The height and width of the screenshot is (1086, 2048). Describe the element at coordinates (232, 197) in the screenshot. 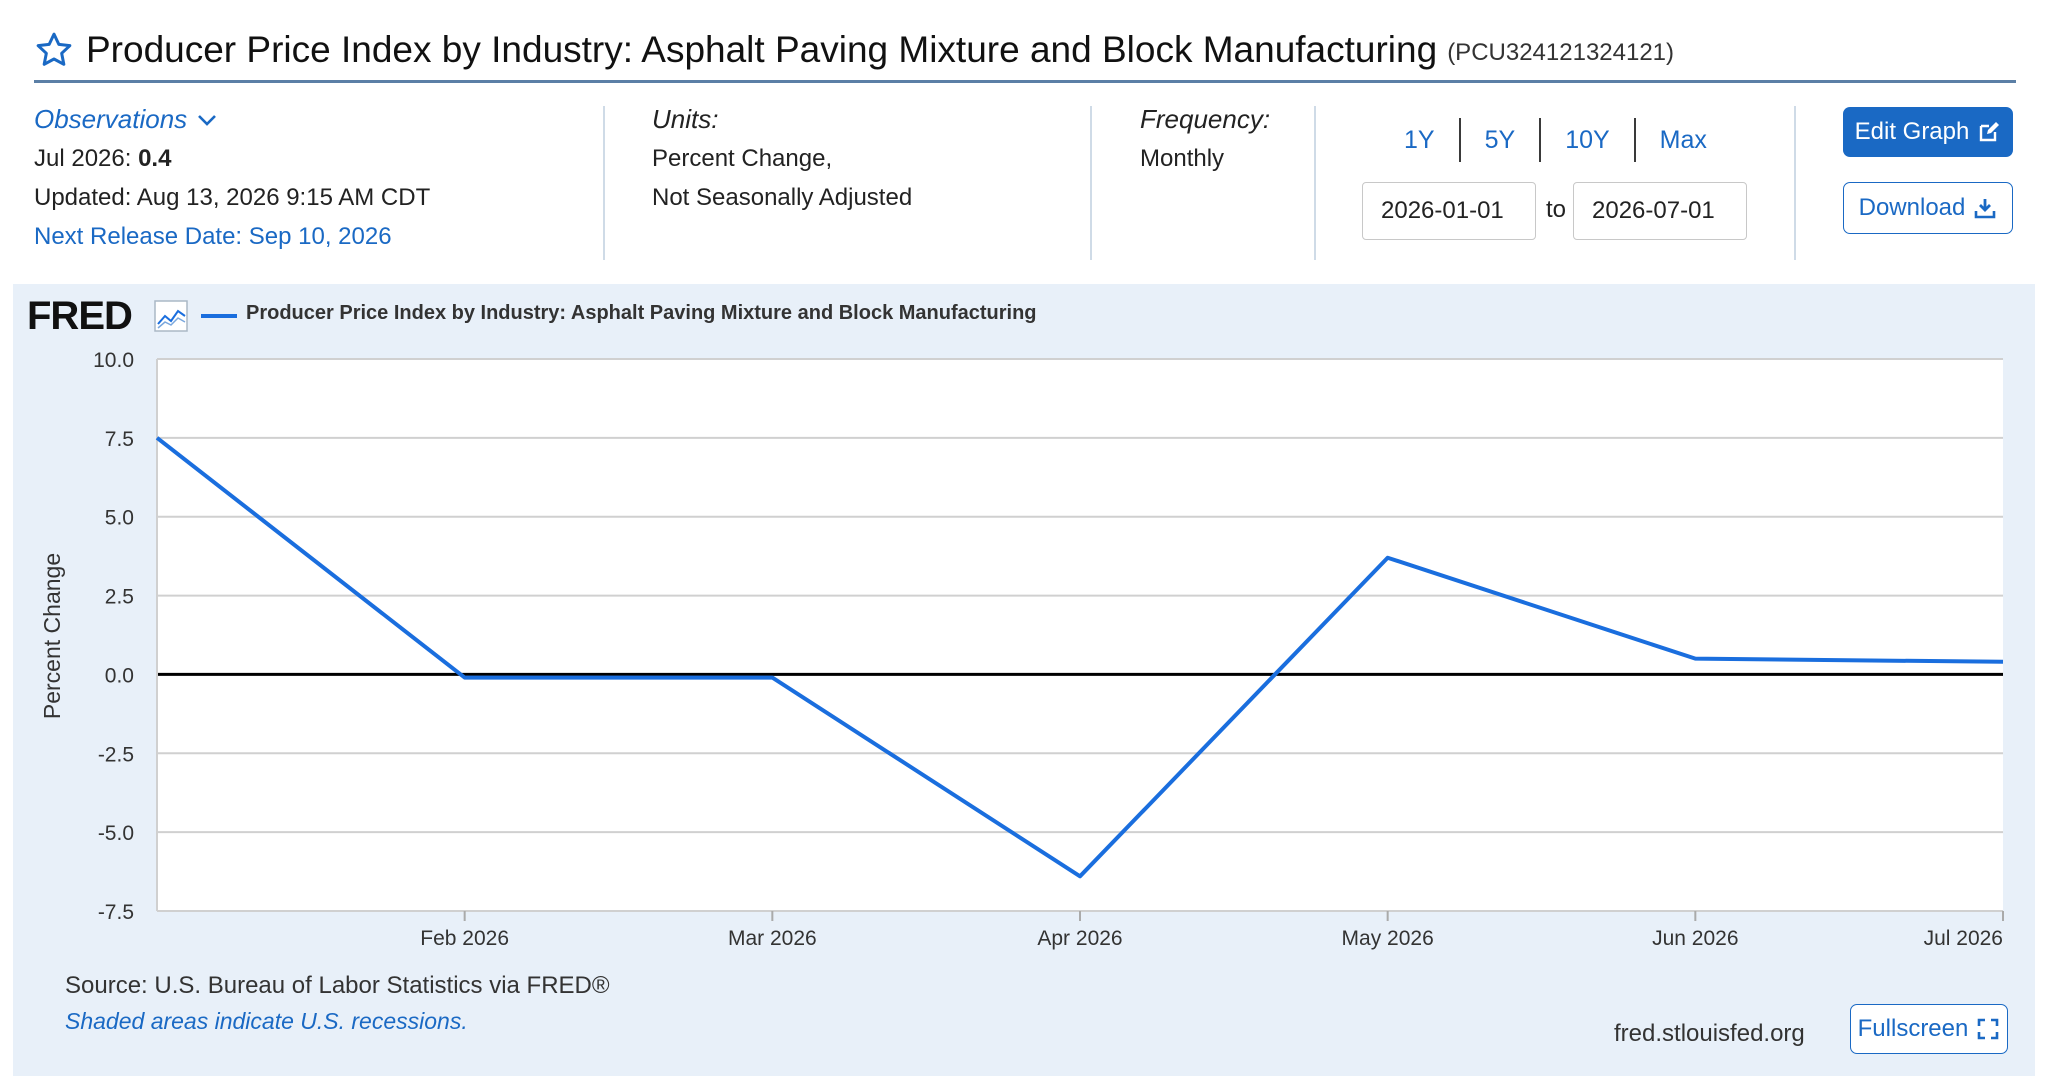

I see `updated-text: Updated: Aug 13, 2026 9:15 AM CDT` at that location.